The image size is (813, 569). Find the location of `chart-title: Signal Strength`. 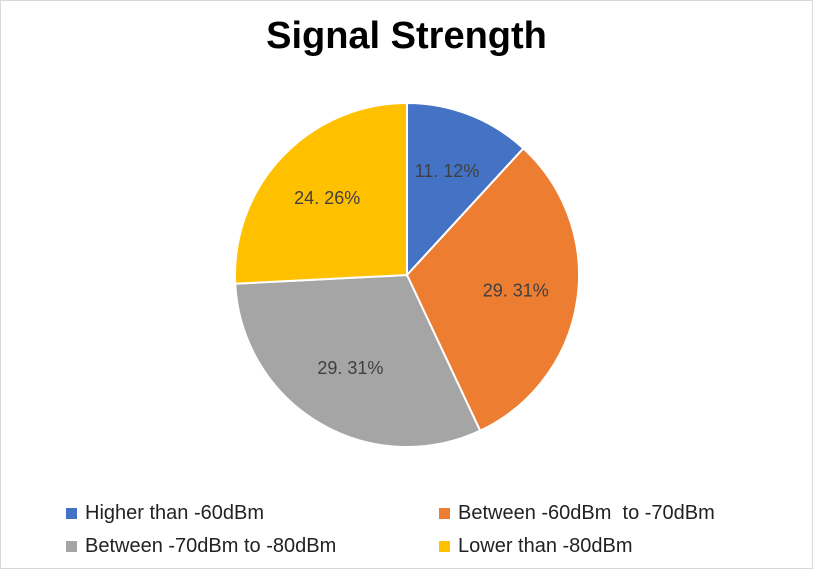

chart-title: Signal Strength is located at coordinates (406, 36).